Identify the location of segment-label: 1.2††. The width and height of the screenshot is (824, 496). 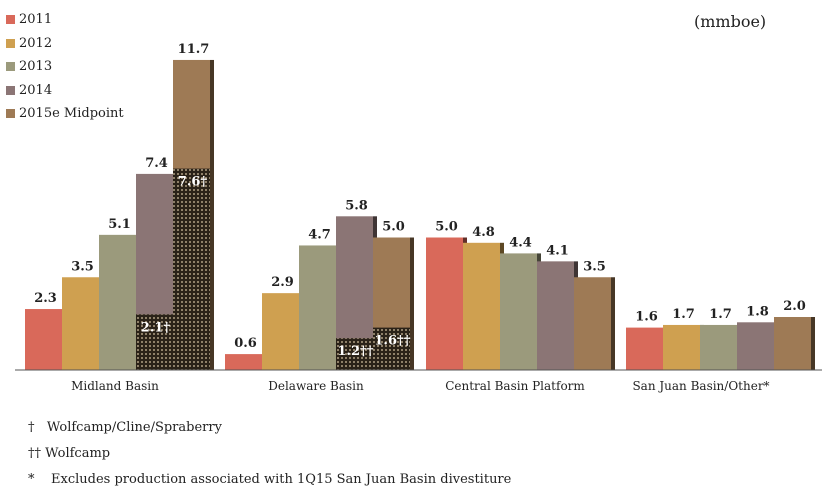
(355, 351).